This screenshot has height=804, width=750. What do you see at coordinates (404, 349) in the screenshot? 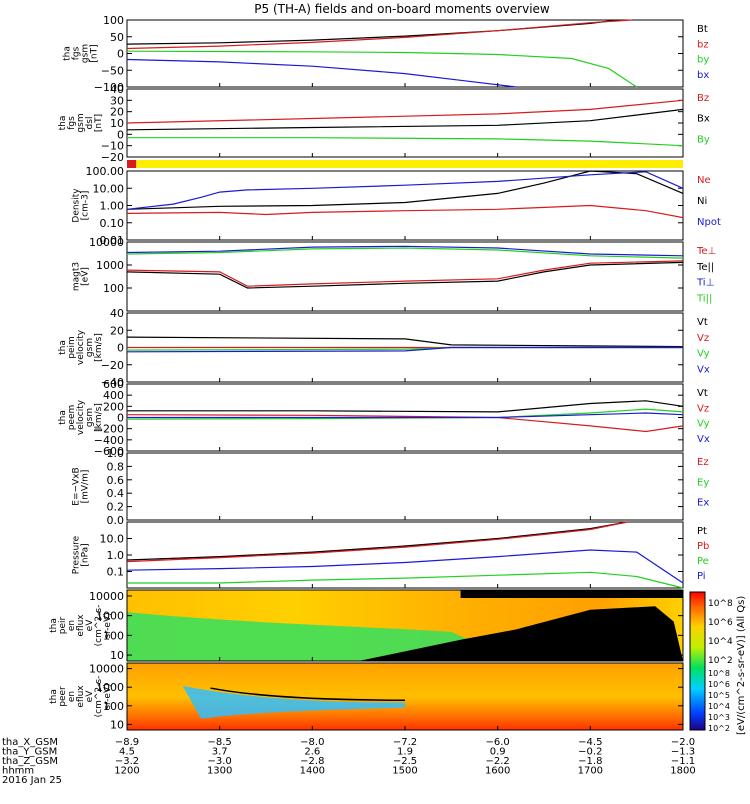
I see `series-line-vx` at bounding box center [404, 349].